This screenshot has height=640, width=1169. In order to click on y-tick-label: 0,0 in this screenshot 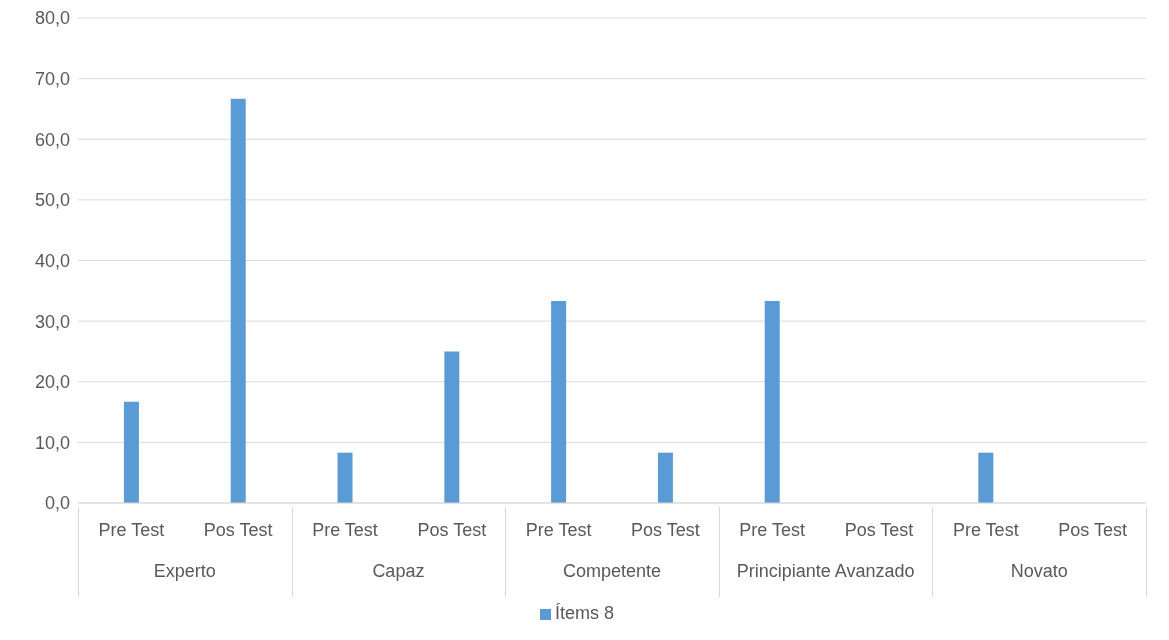, I will do `click(57, 503)`.